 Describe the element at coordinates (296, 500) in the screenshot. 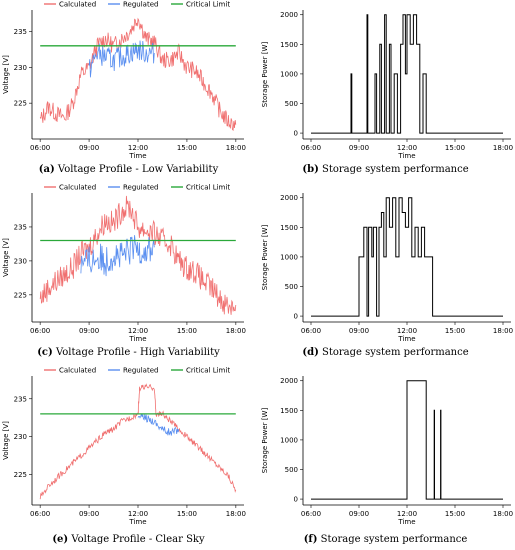

I see `y-tick-label-f-0: 0` at that location.